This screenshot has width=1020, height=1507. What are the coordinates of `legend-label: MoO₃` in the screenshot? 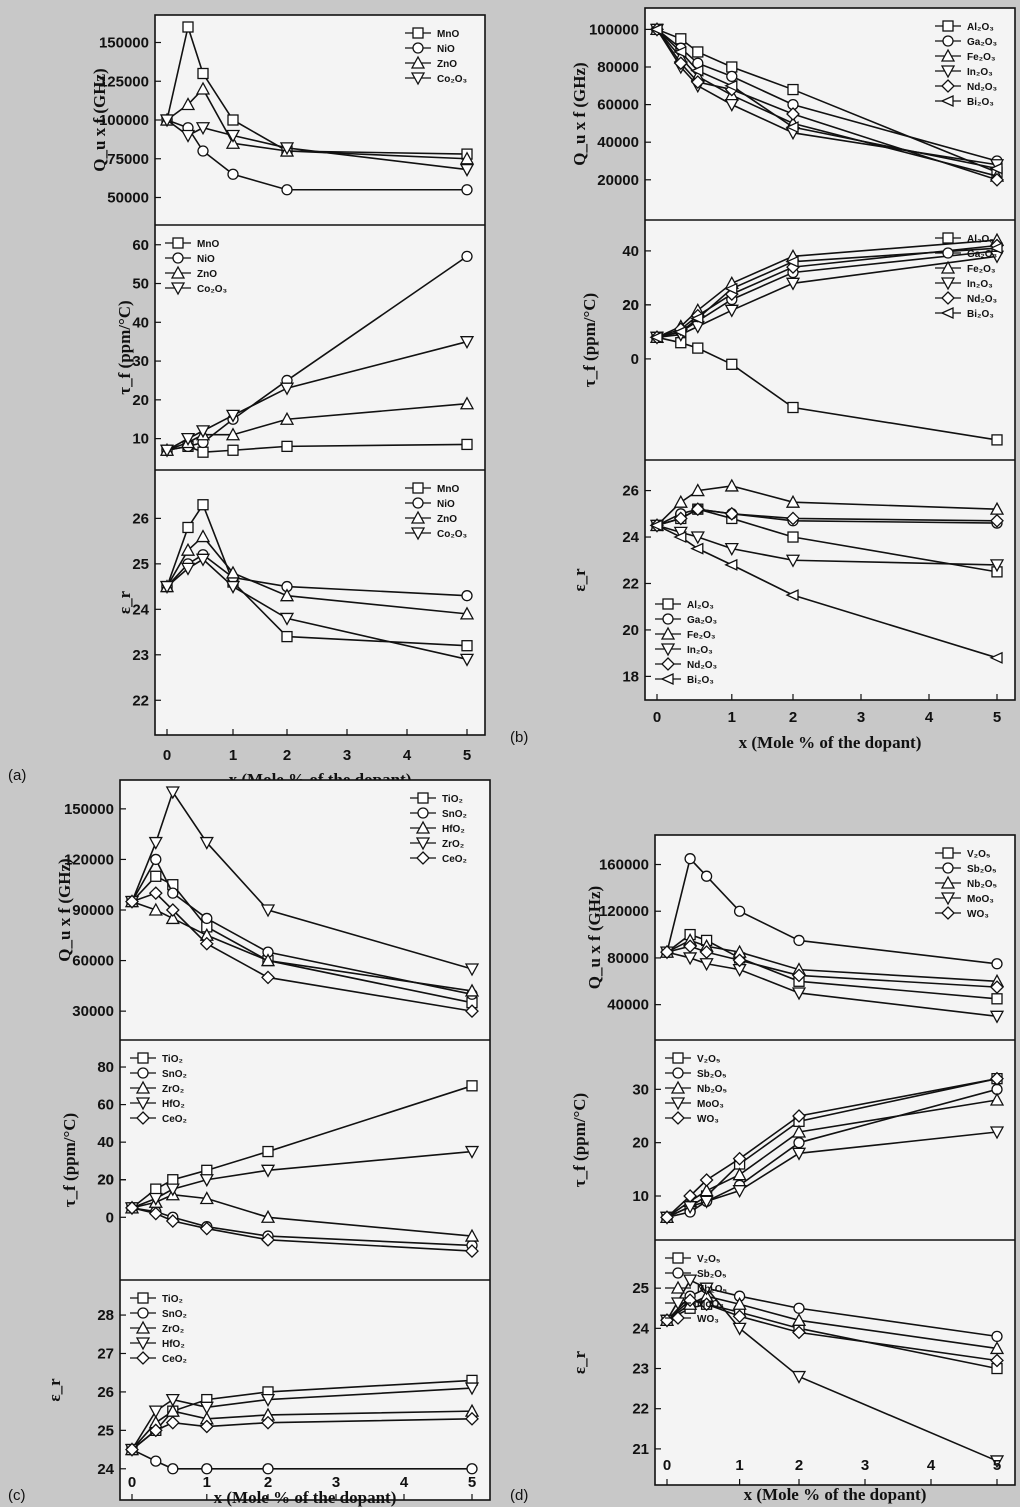 It's located at (980, 899).